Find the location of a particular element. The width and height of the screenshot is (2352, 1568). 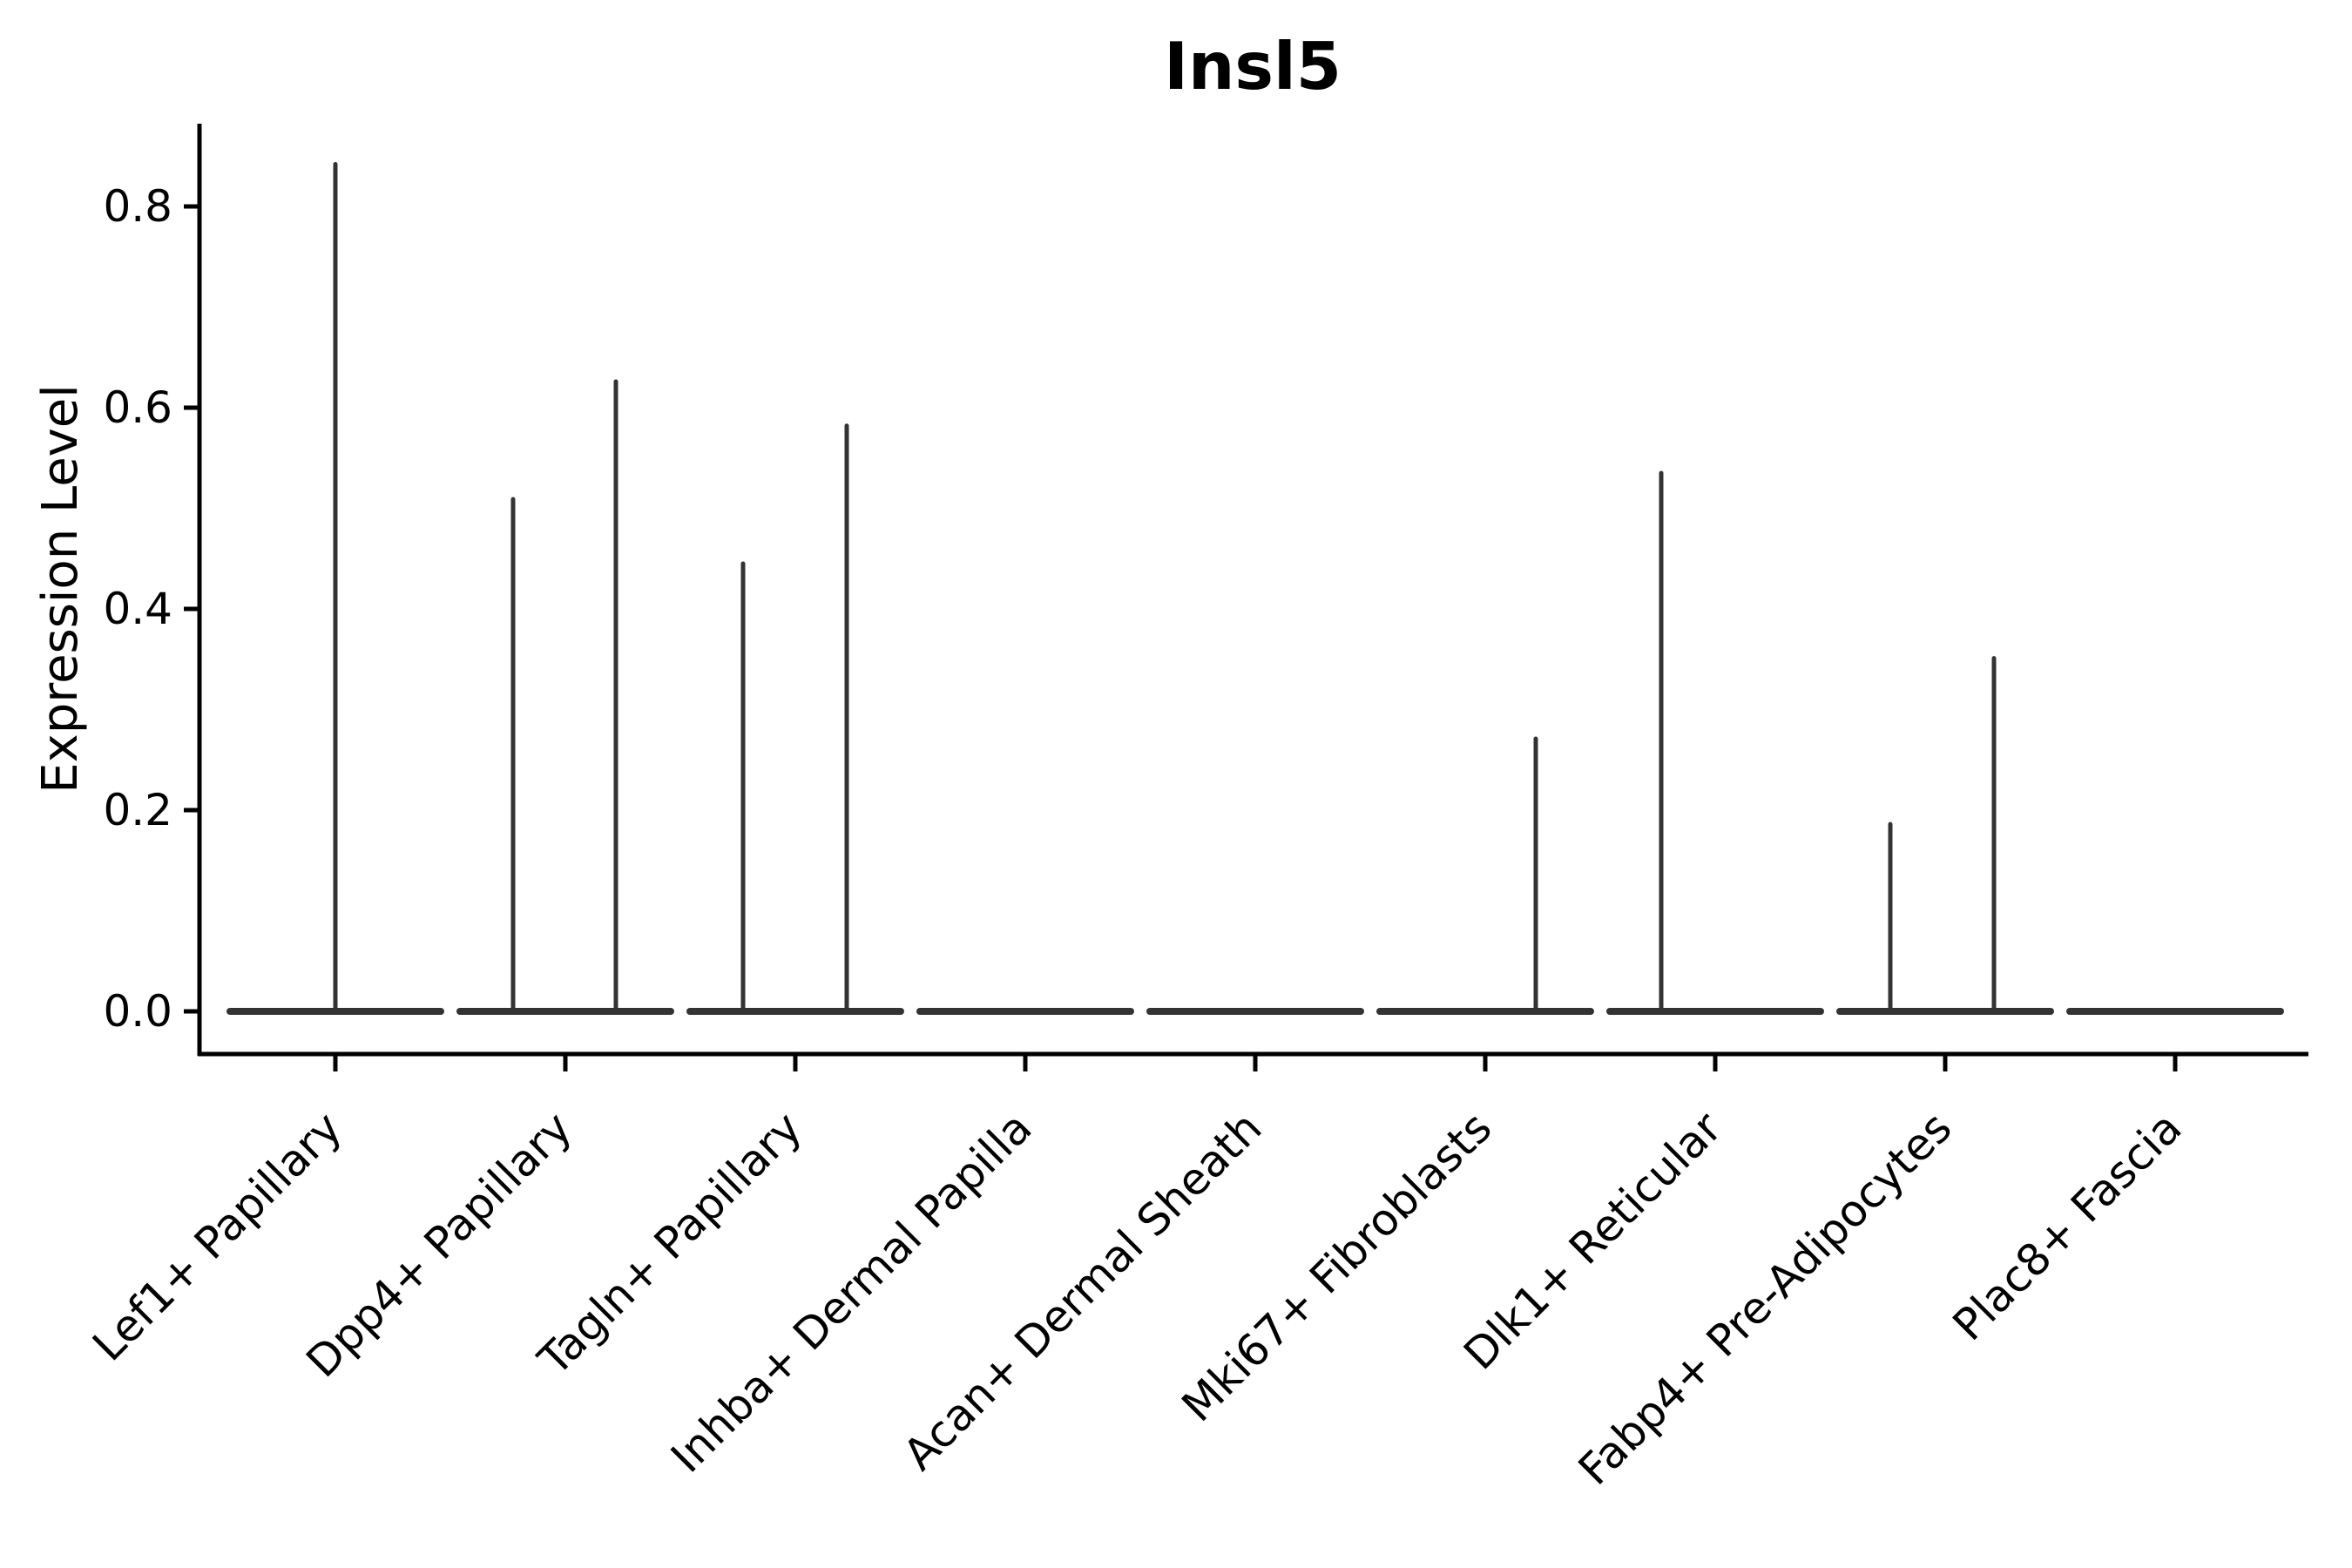

y-tick-label: 0.2 is located at coordinates (137, 810).